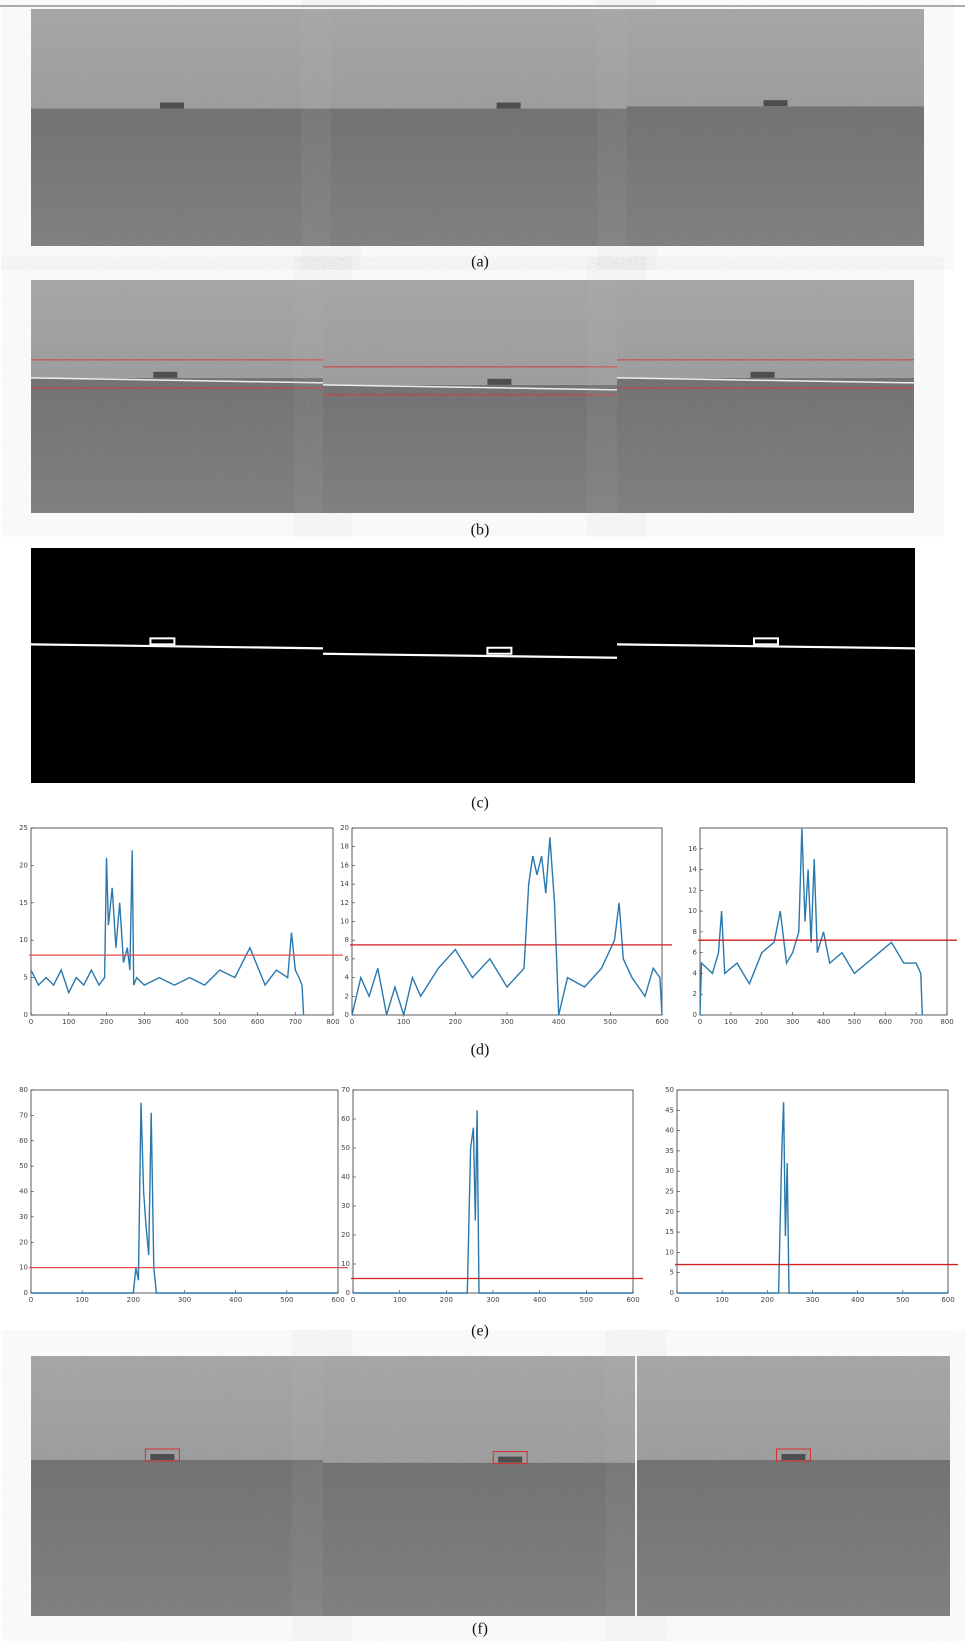 The image size is (965, 1641). I want to click on edge-line, so click(177, 646).